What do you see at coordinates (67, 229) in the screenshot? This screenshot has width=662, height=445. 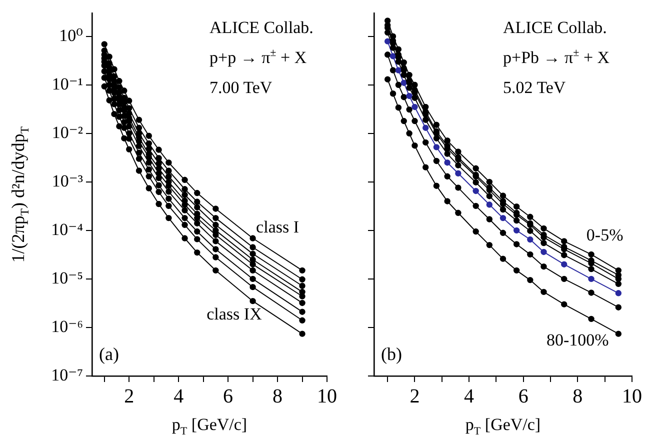 I see `y-tick-label: 10⁻⁴` at bounding box center [67, 229].